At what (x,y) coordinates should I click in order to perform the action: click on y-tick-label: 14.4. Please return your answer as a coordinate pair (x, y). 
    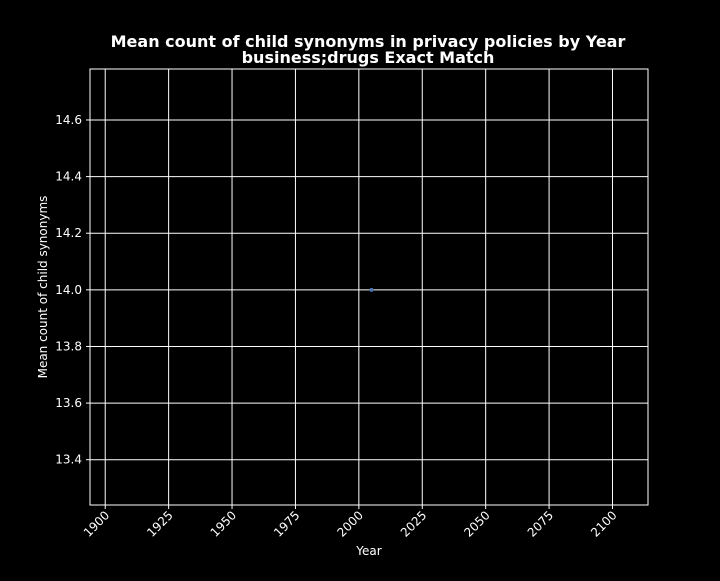
    Looking at the image, I should click on (68, 177).